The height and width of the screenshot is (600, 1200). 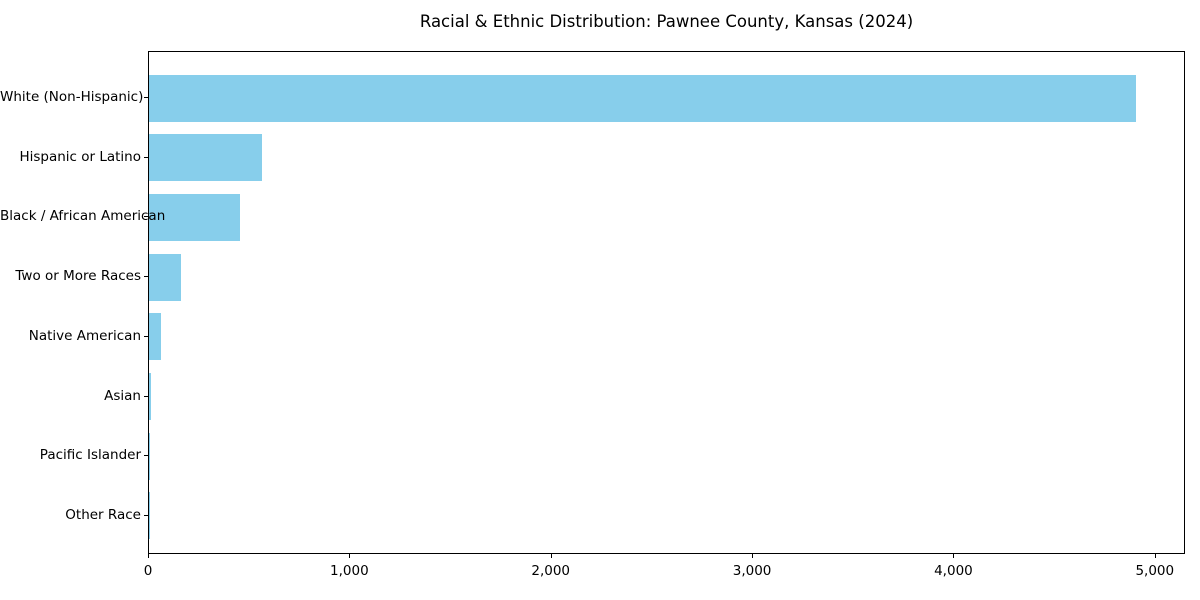 I want to click on y-category-label: Asian, so click(x=122, y=395).